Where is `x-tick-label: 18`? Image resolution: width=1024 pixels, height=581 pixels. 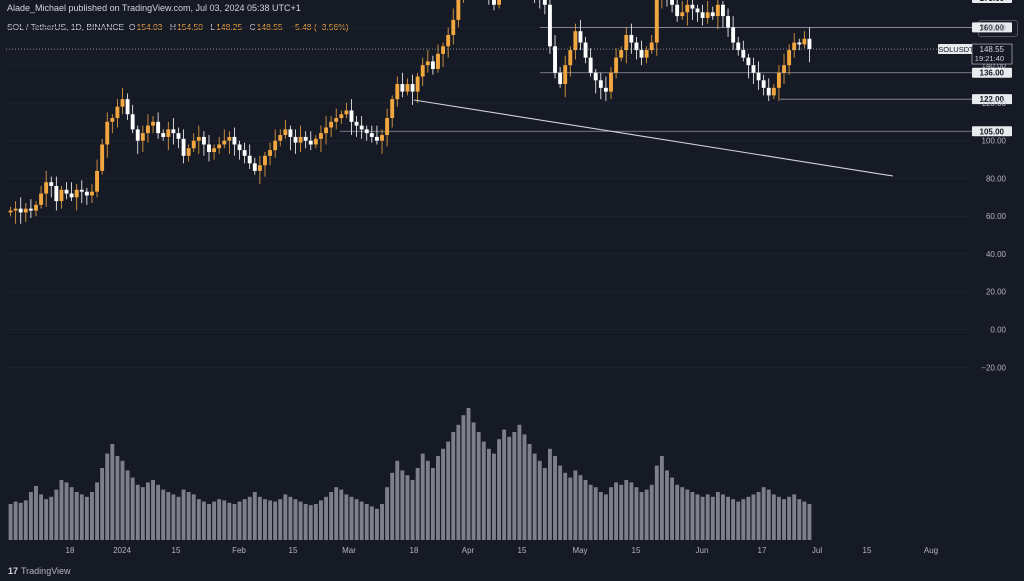 x-tick-label: 18 is located at coordinates (70, 550).